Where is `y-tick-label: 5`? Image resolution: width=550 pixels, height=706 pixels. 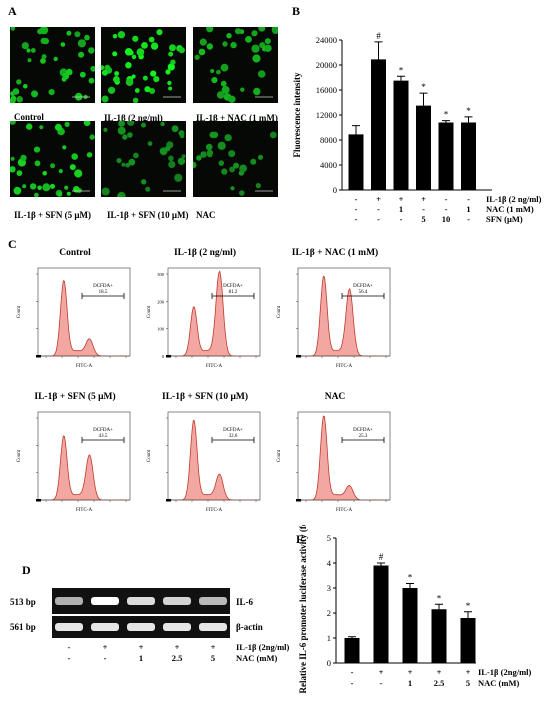 y-tick-label: 5 is located at coordinates (329, 538).